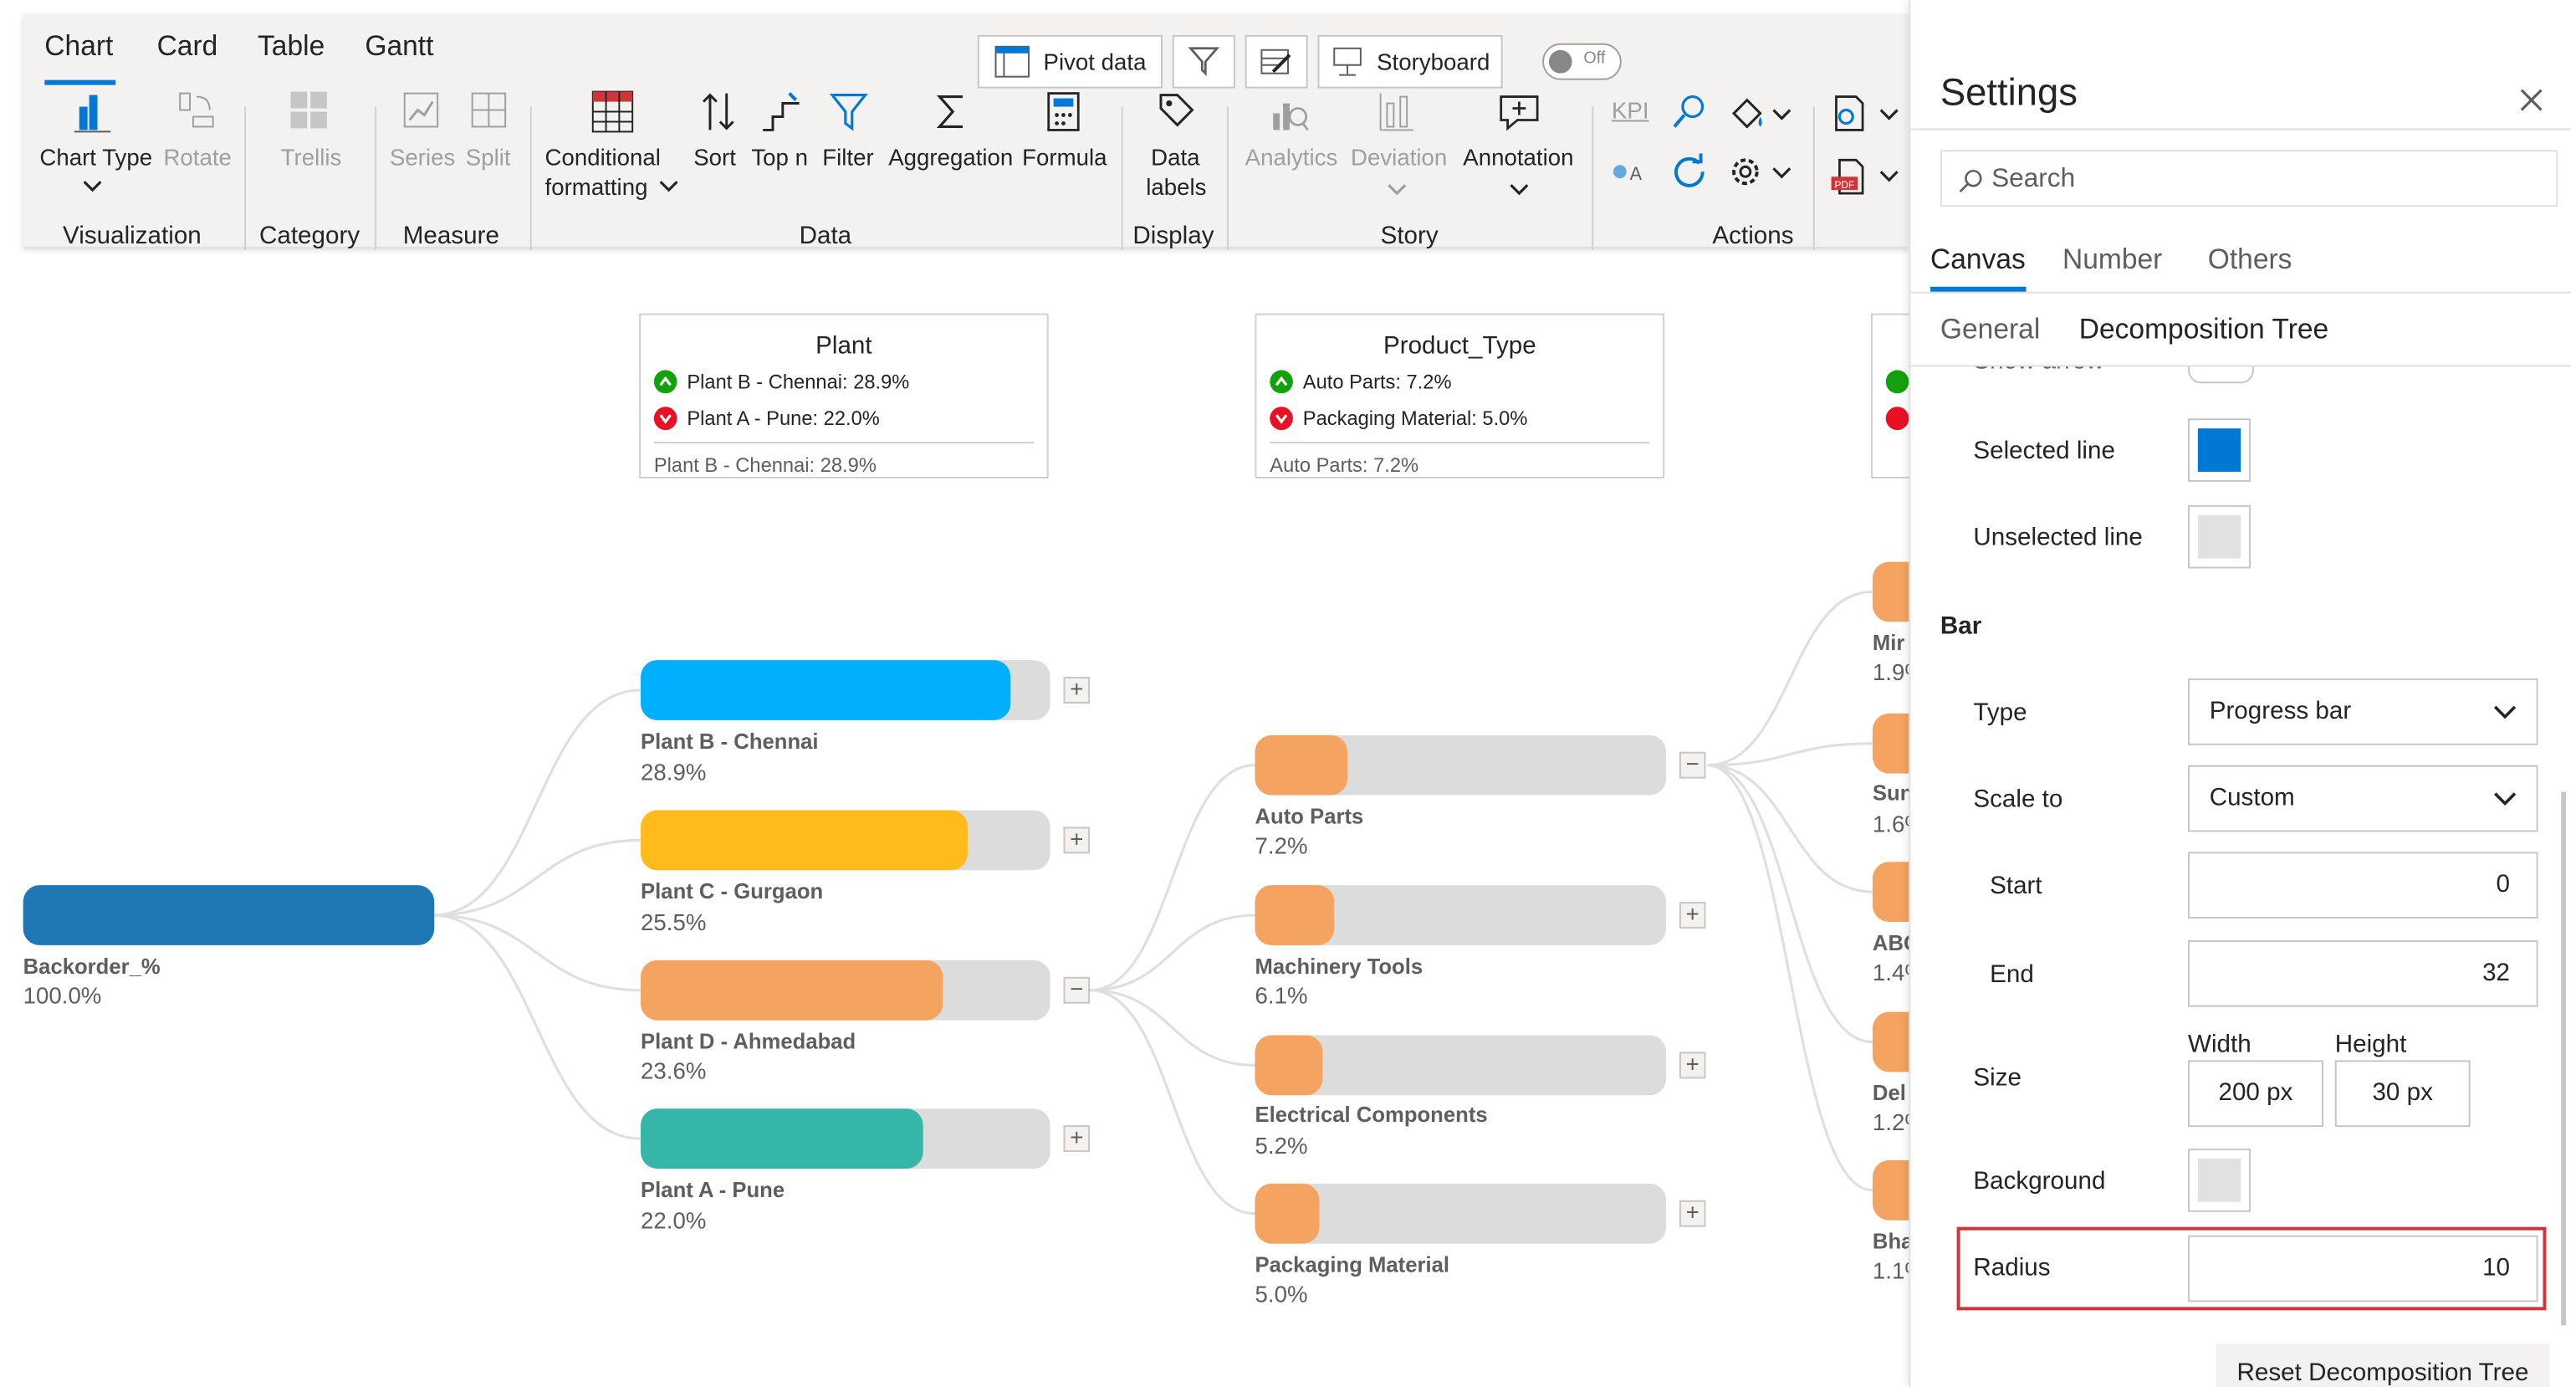 This screenshot has height=1387, width=2576. I want to click on data-labels-line1: Data, so click(1175, 157).